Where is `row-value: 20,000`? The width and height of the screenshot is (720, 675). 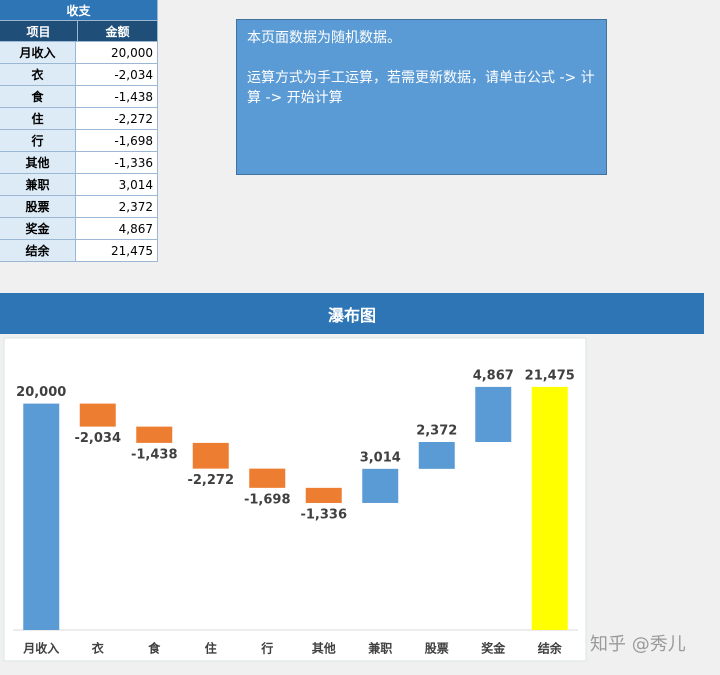
row-value: 20,000 is located at coordinates (117, 53).